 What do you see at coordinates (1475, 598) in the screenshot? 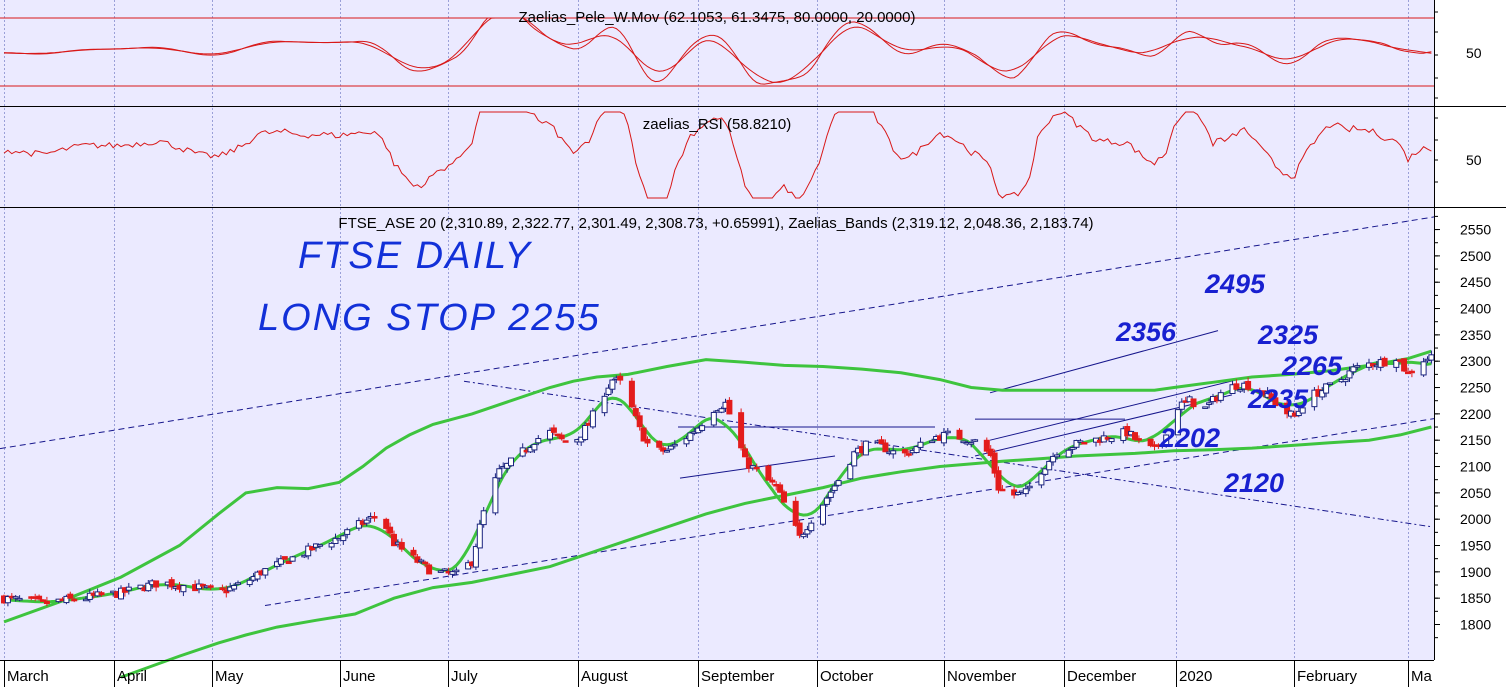
I see `y-tick-label: 1850` at bounding box center [1475, 598].